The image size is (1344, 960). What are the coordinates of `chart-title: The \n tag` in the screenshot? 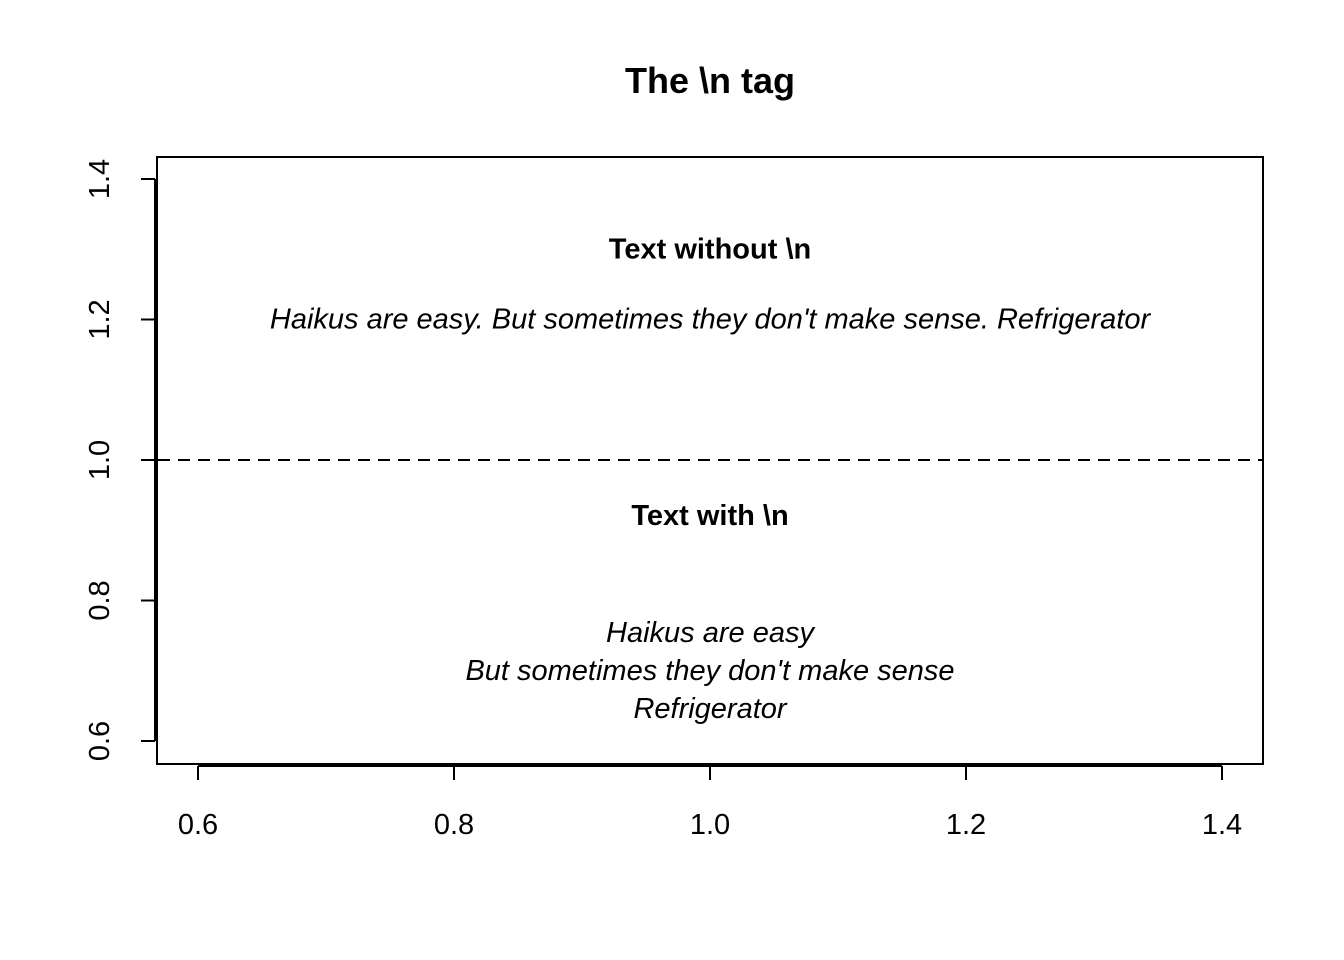 It's located at (710, 80).